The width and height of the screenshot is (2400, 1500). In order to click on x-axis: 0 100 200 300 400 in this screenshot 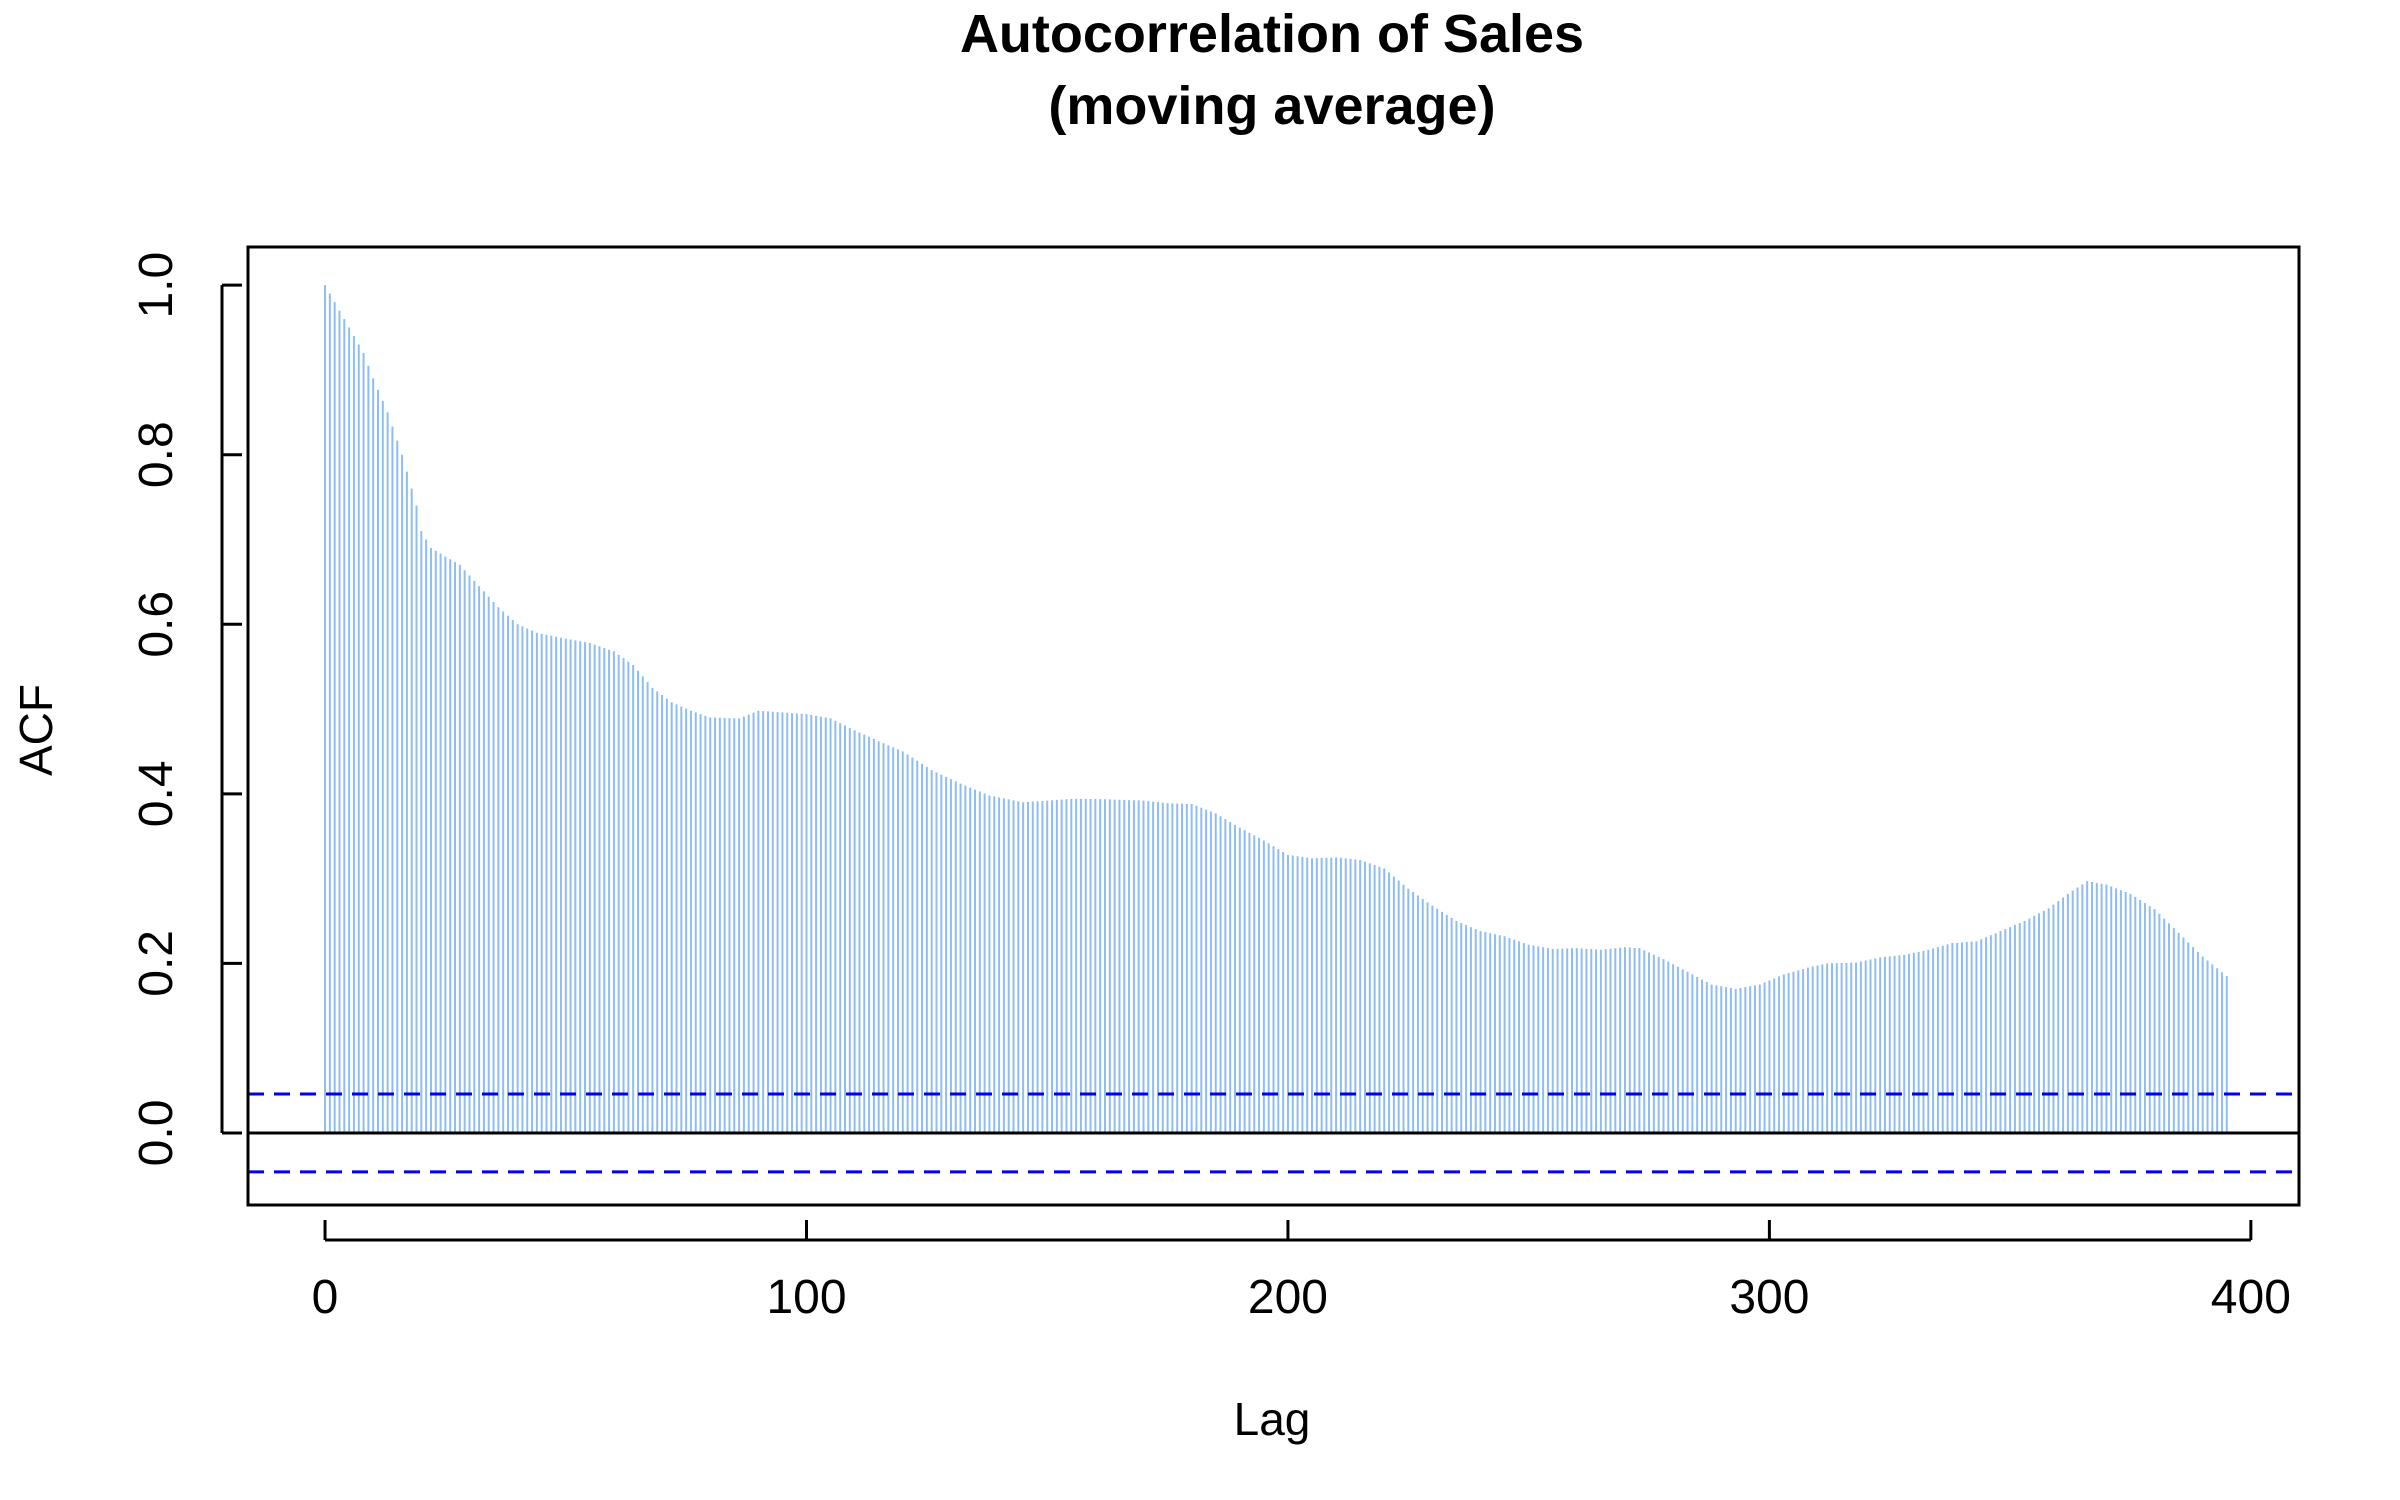, I will do `click(1301, 1272)`.